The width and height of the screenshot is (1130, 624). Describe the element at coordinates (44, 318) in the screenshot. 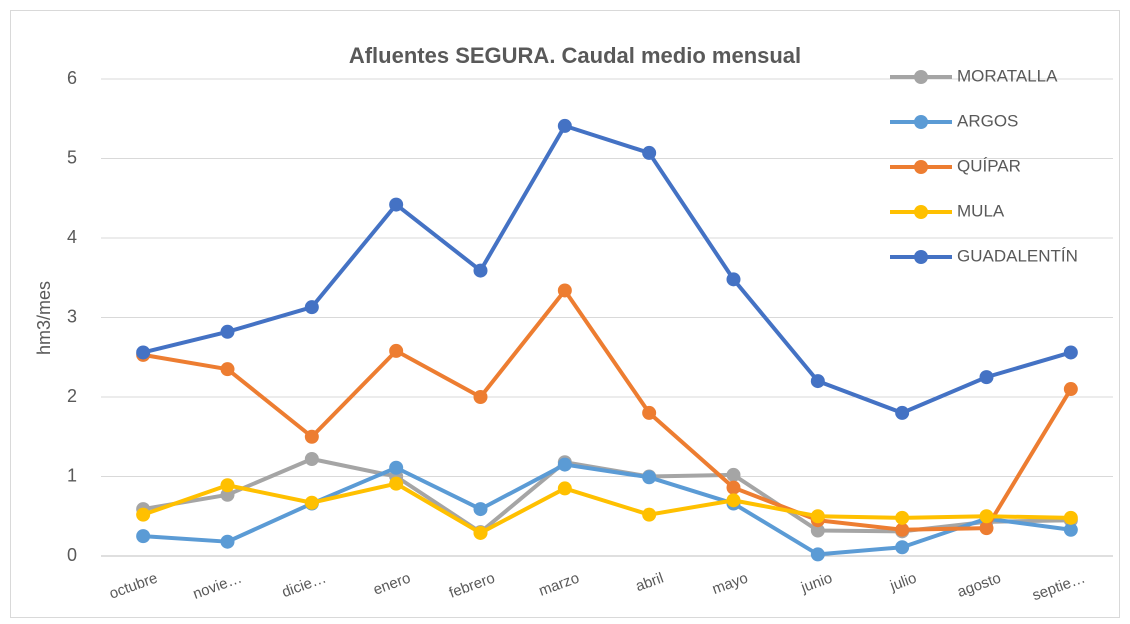

I see `y-axis-title: hm3/mes` at that location.